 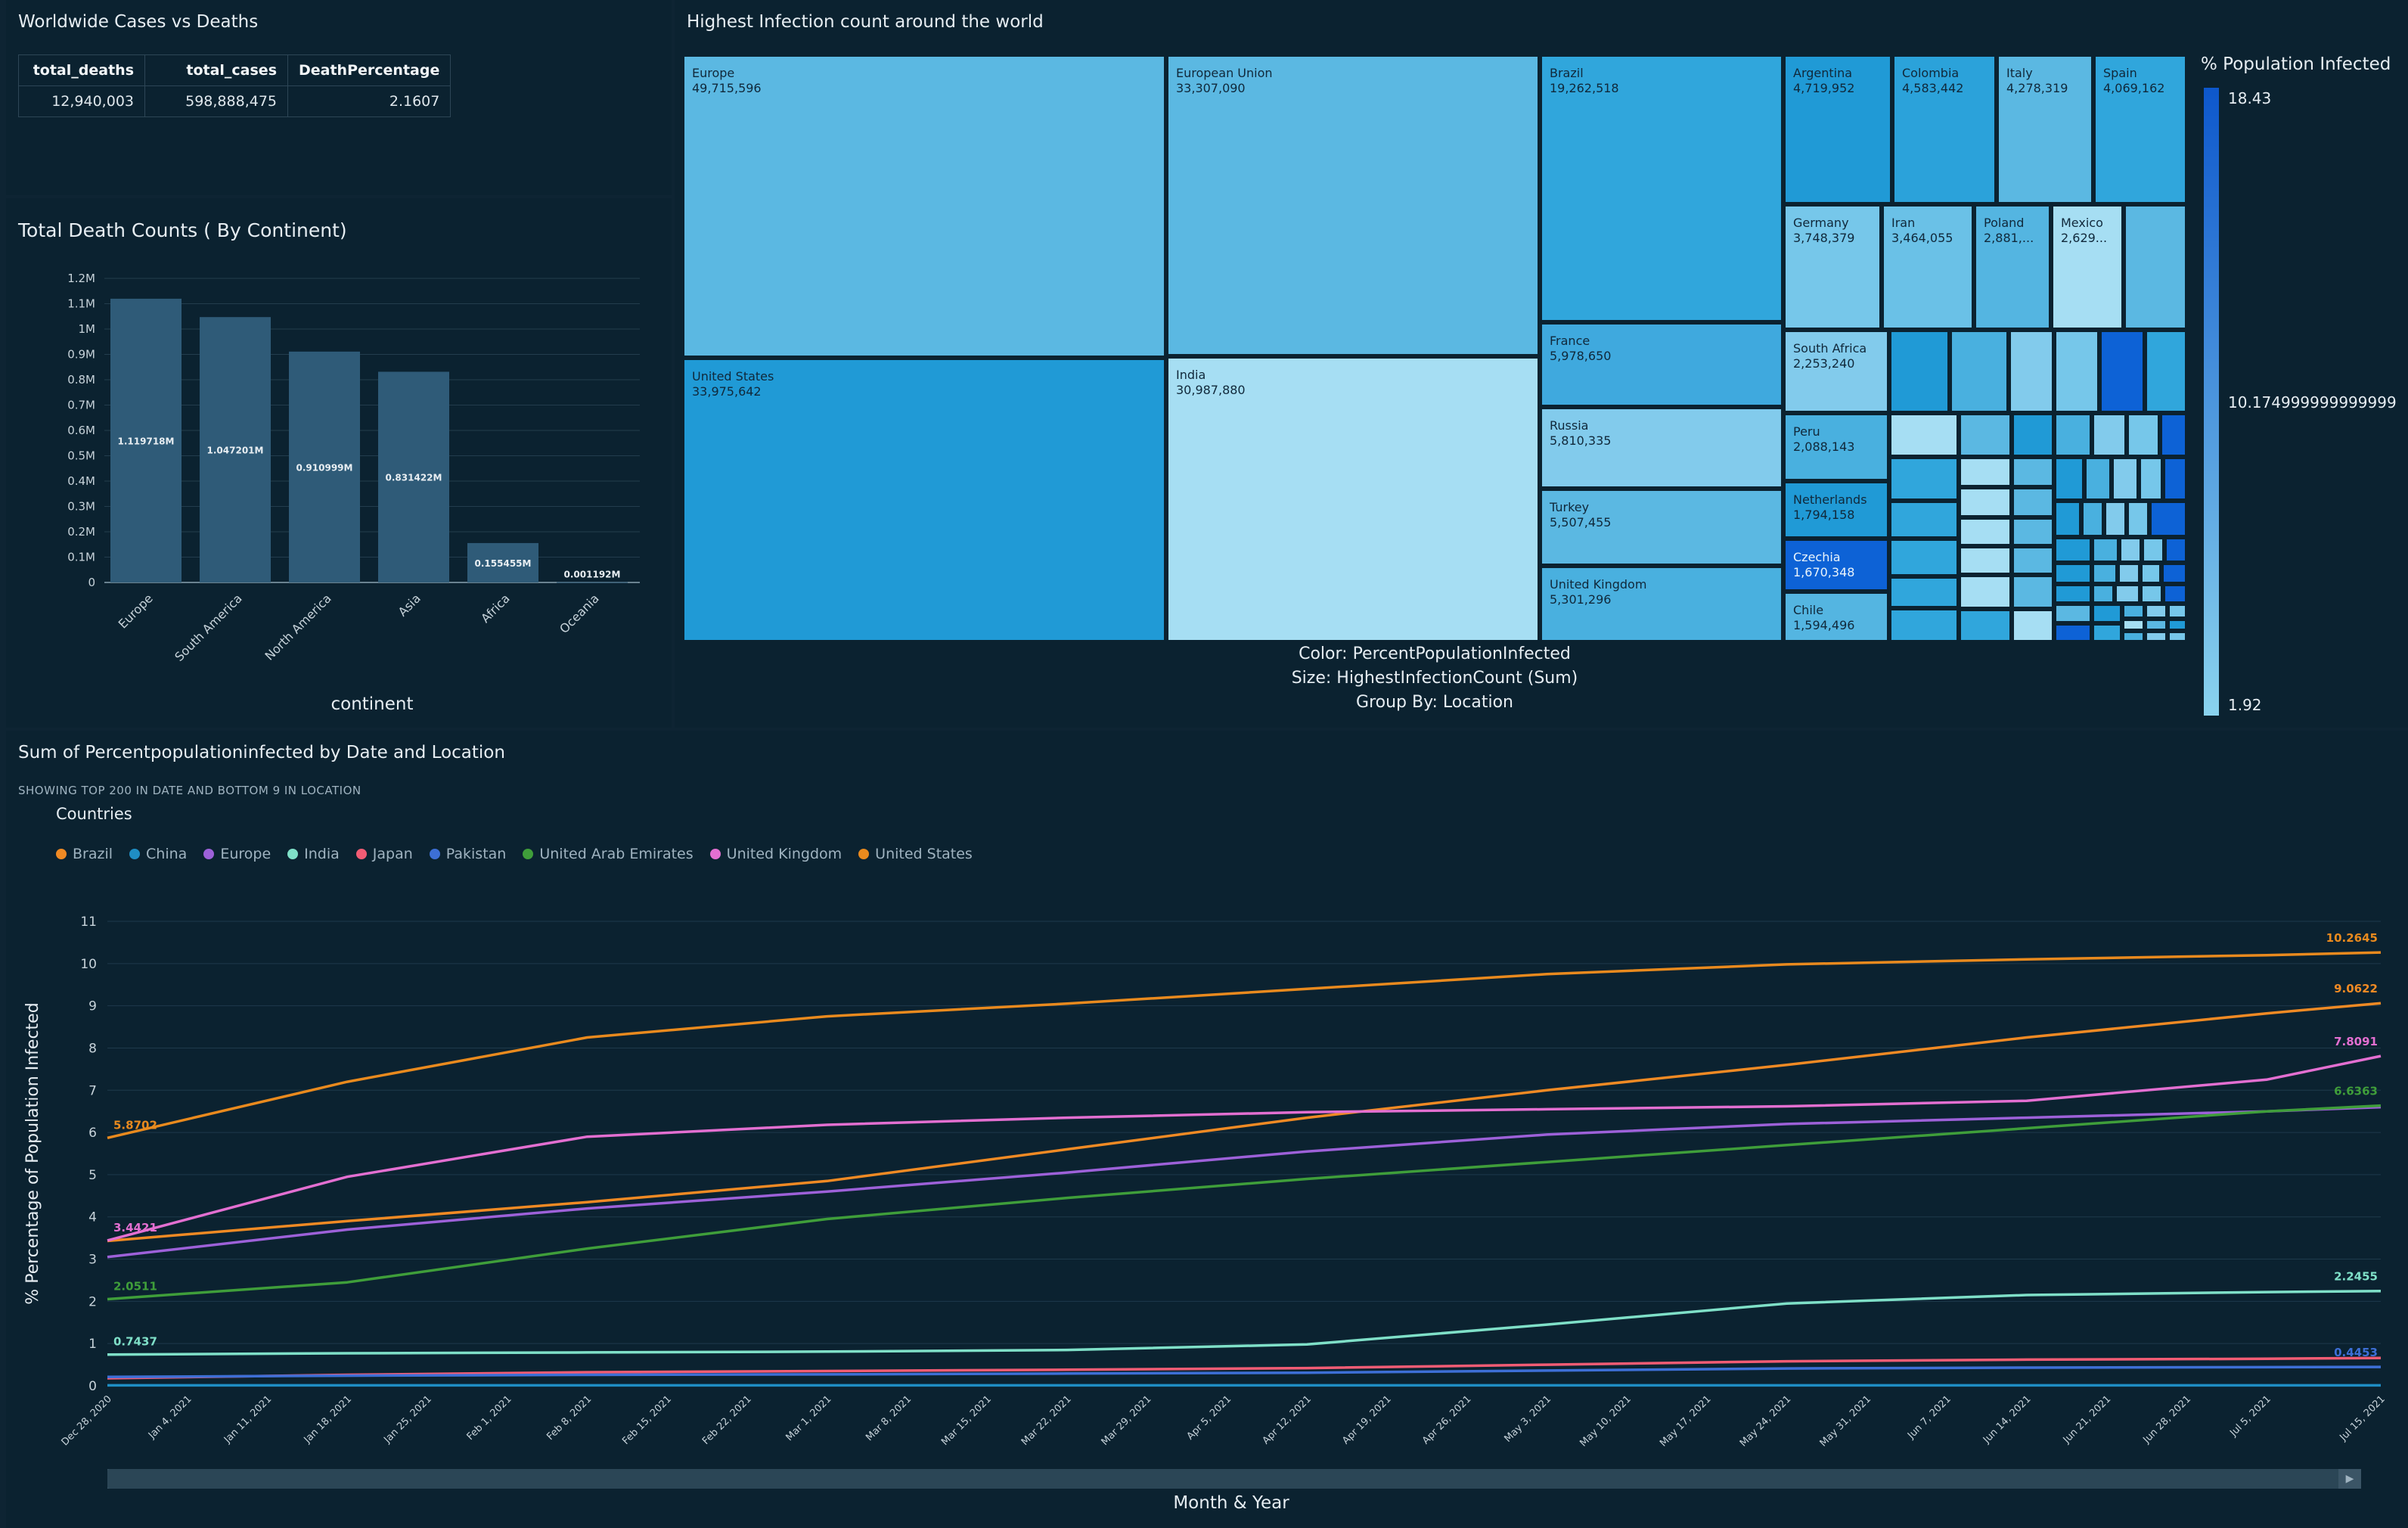 I want to click on legend-item-united-arab-emirates: United Arab Emirates, so click(x=608, y=854).